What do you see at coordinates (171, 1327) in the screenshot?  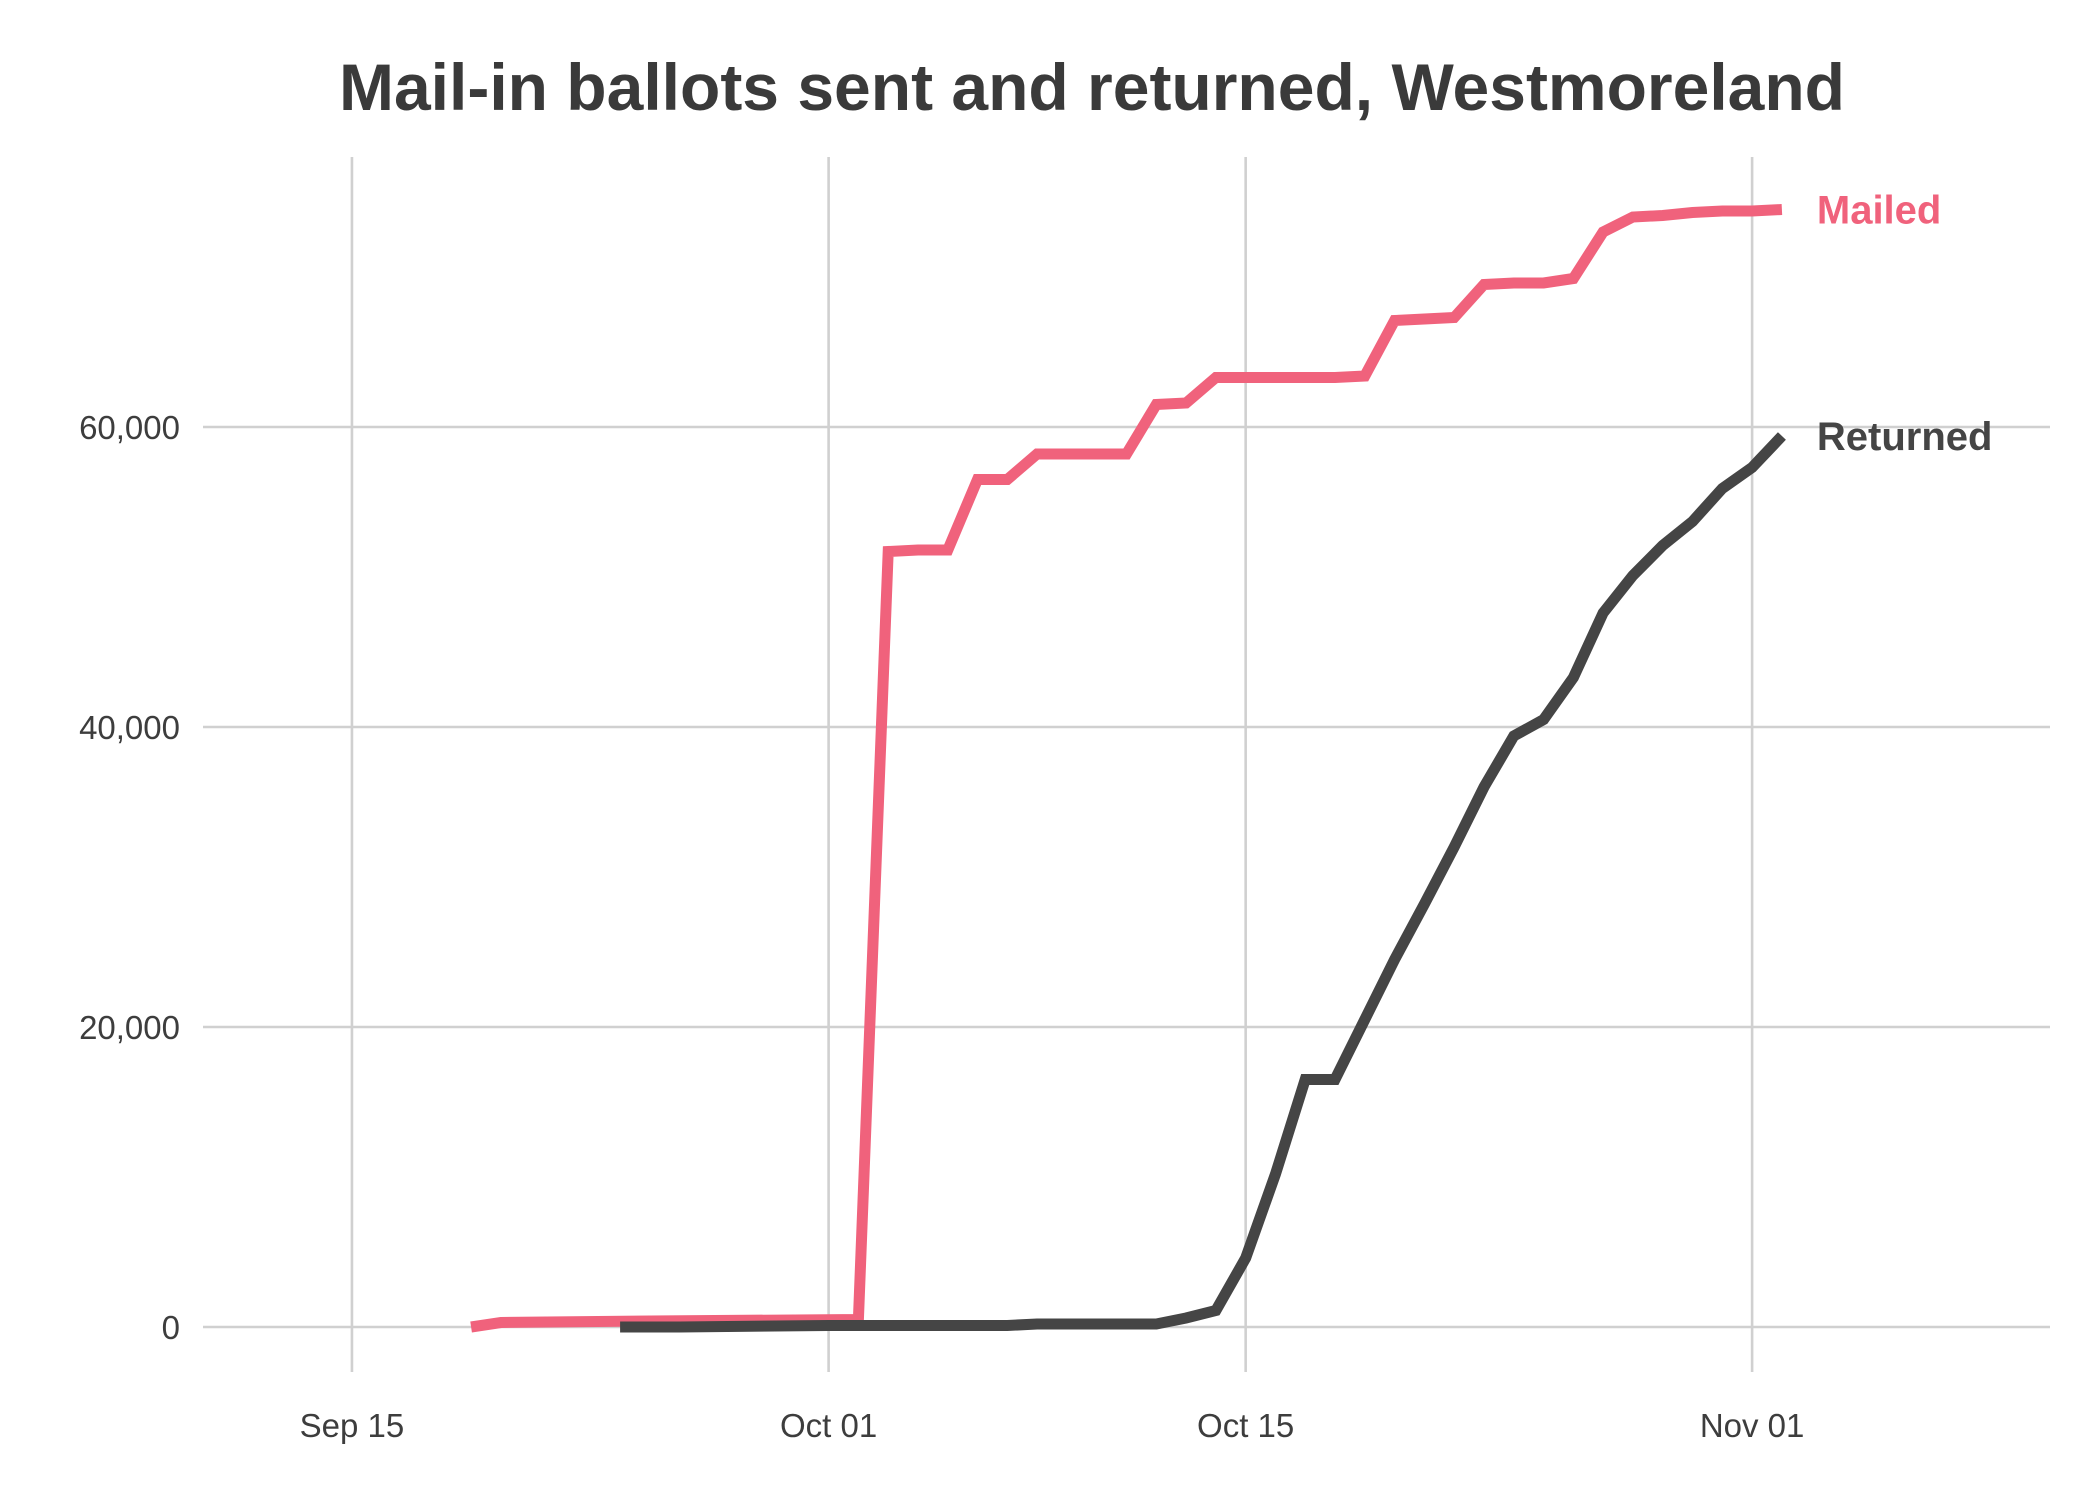 I see `y-tick-label: 0` at bounding box center [171, 1327].